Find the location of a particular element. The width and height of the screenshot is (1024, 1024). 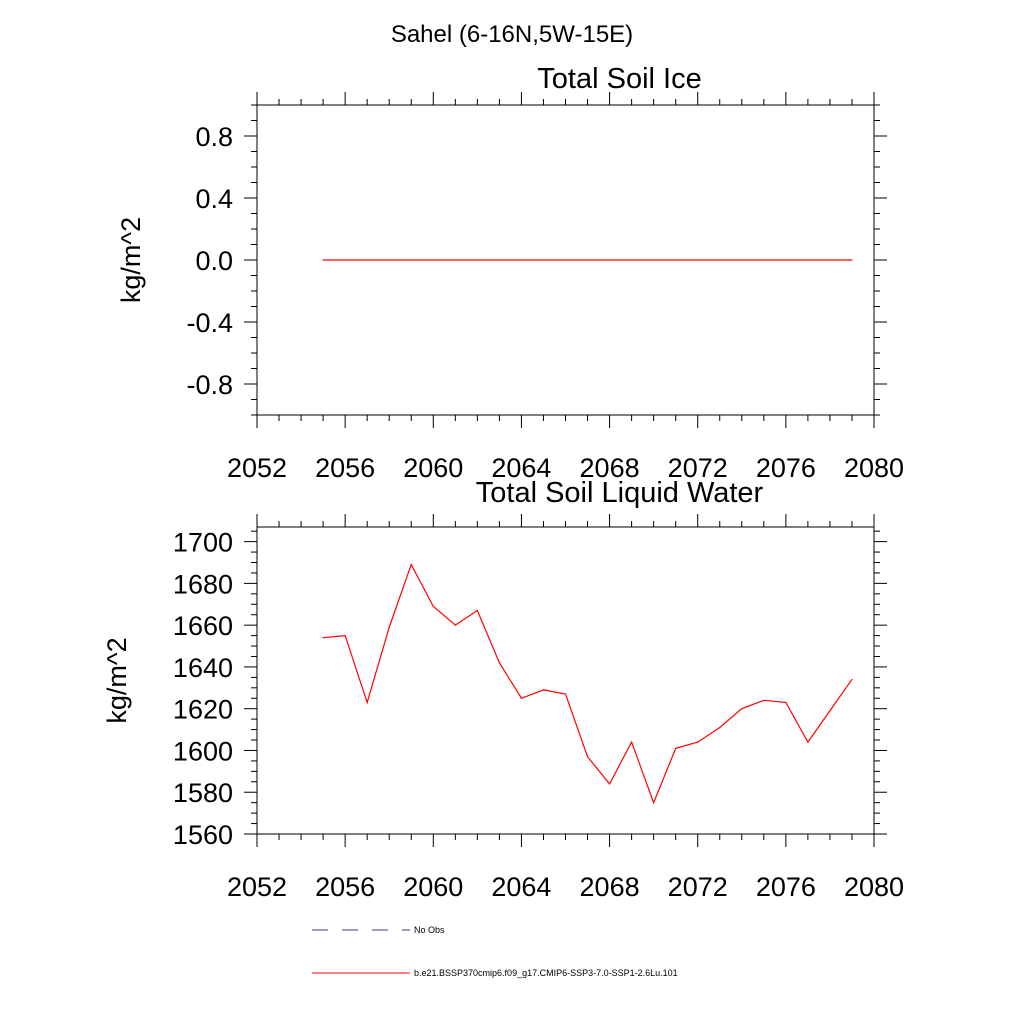

y-tick-label: 0.8 is located at coordinates (214, 137).